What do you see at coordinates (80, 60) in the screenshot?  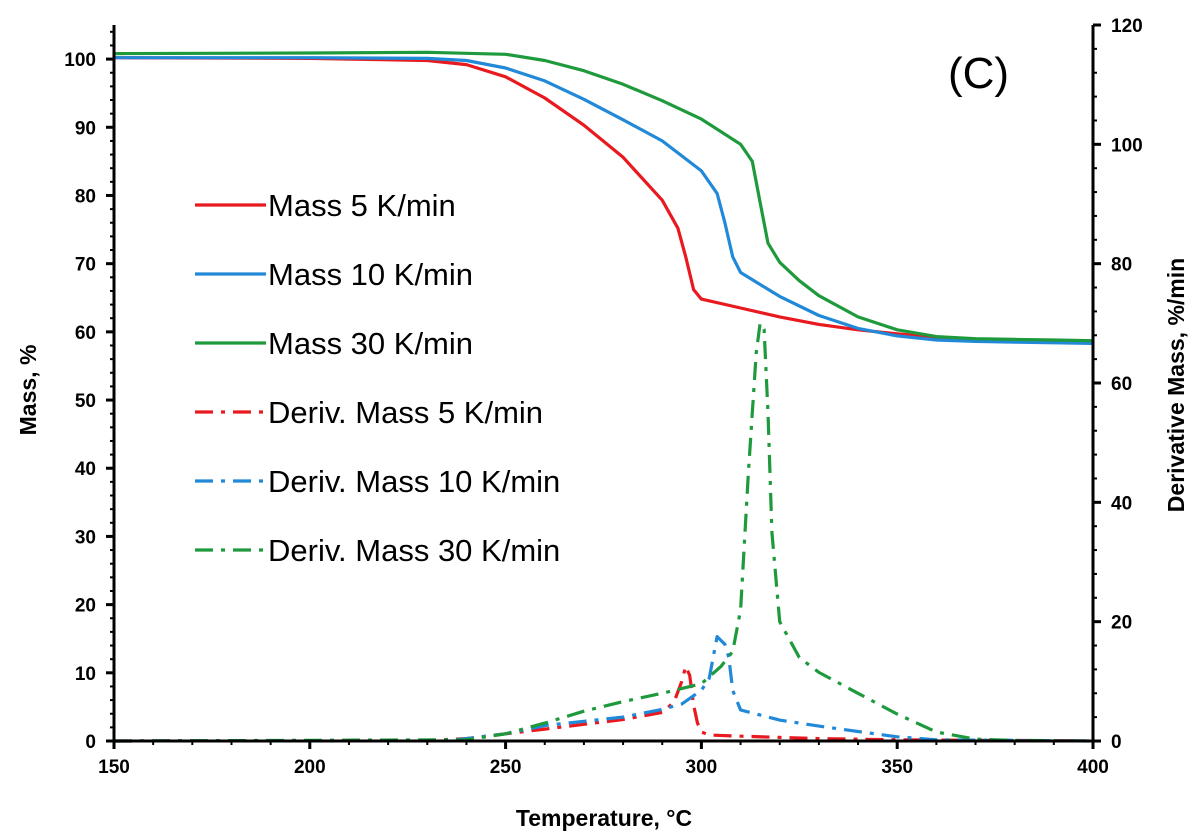 I see `y-left-tick-label-11: 100` at bounding box center [80, 60].